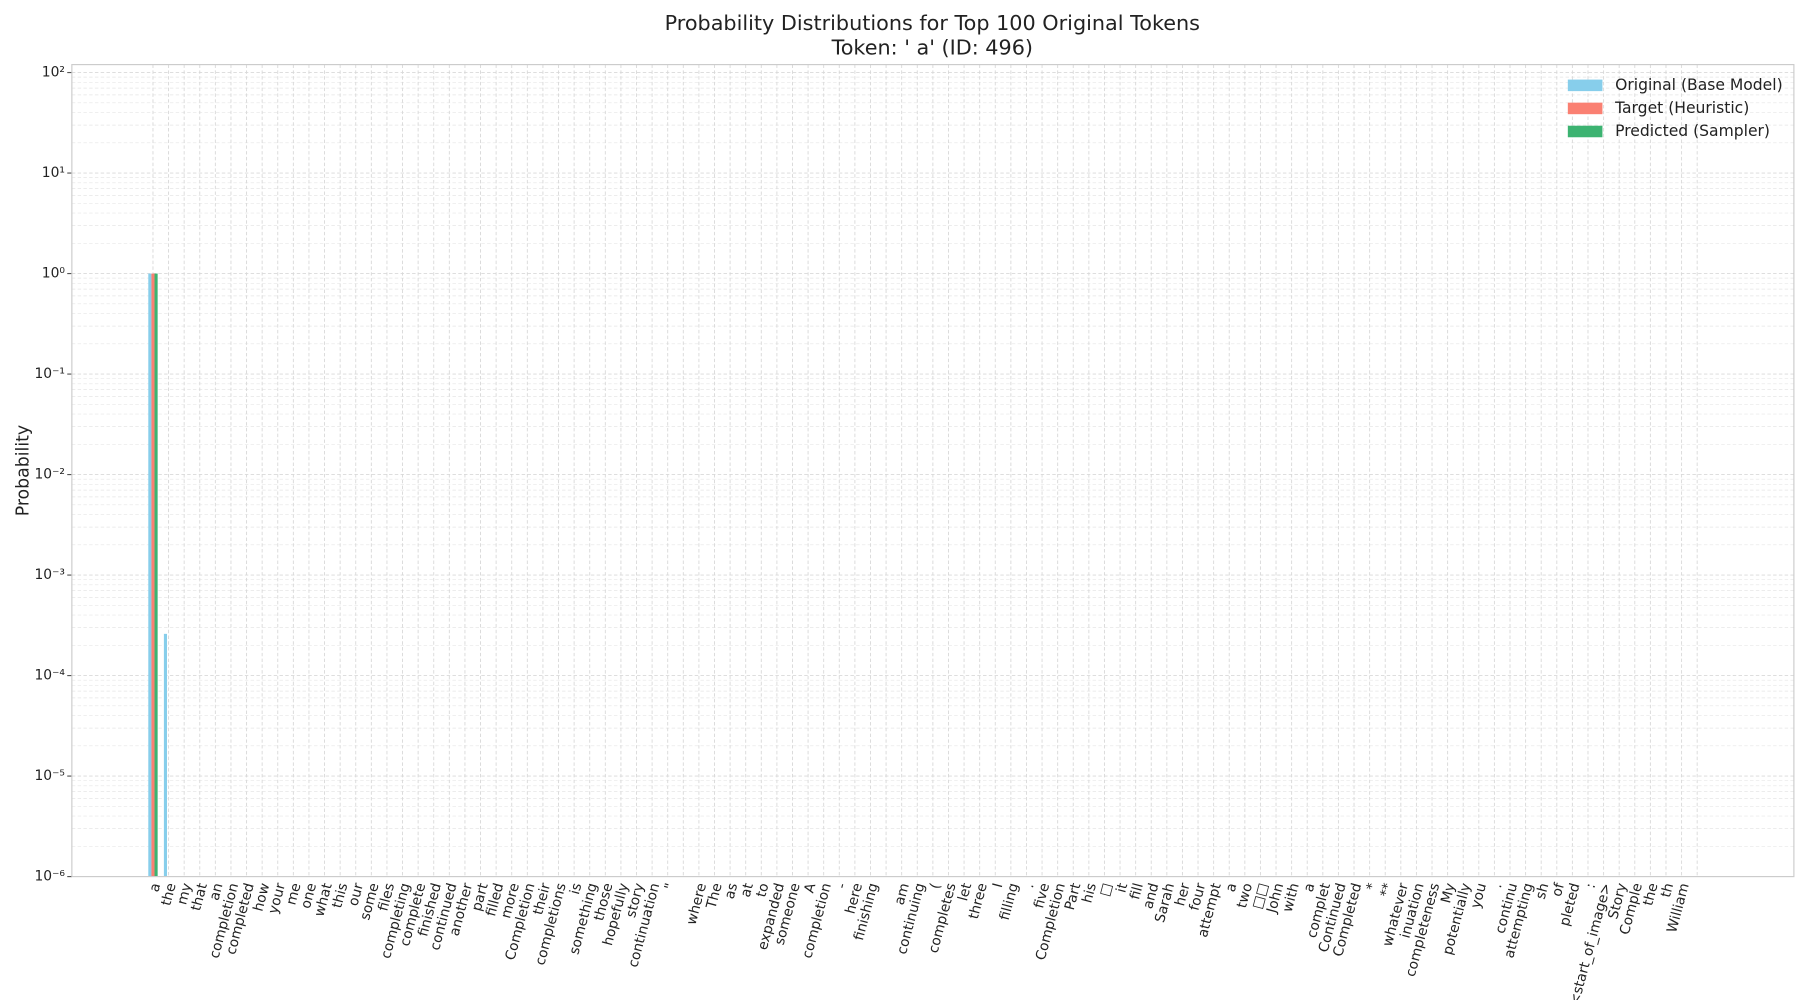 Image resolution: width=1800 pixels, height=1004 pixels. What do you see at coordinates (53, 73) in the screenshot?
I see `y-tick-label: 10²` at bounding box center [53, 73].